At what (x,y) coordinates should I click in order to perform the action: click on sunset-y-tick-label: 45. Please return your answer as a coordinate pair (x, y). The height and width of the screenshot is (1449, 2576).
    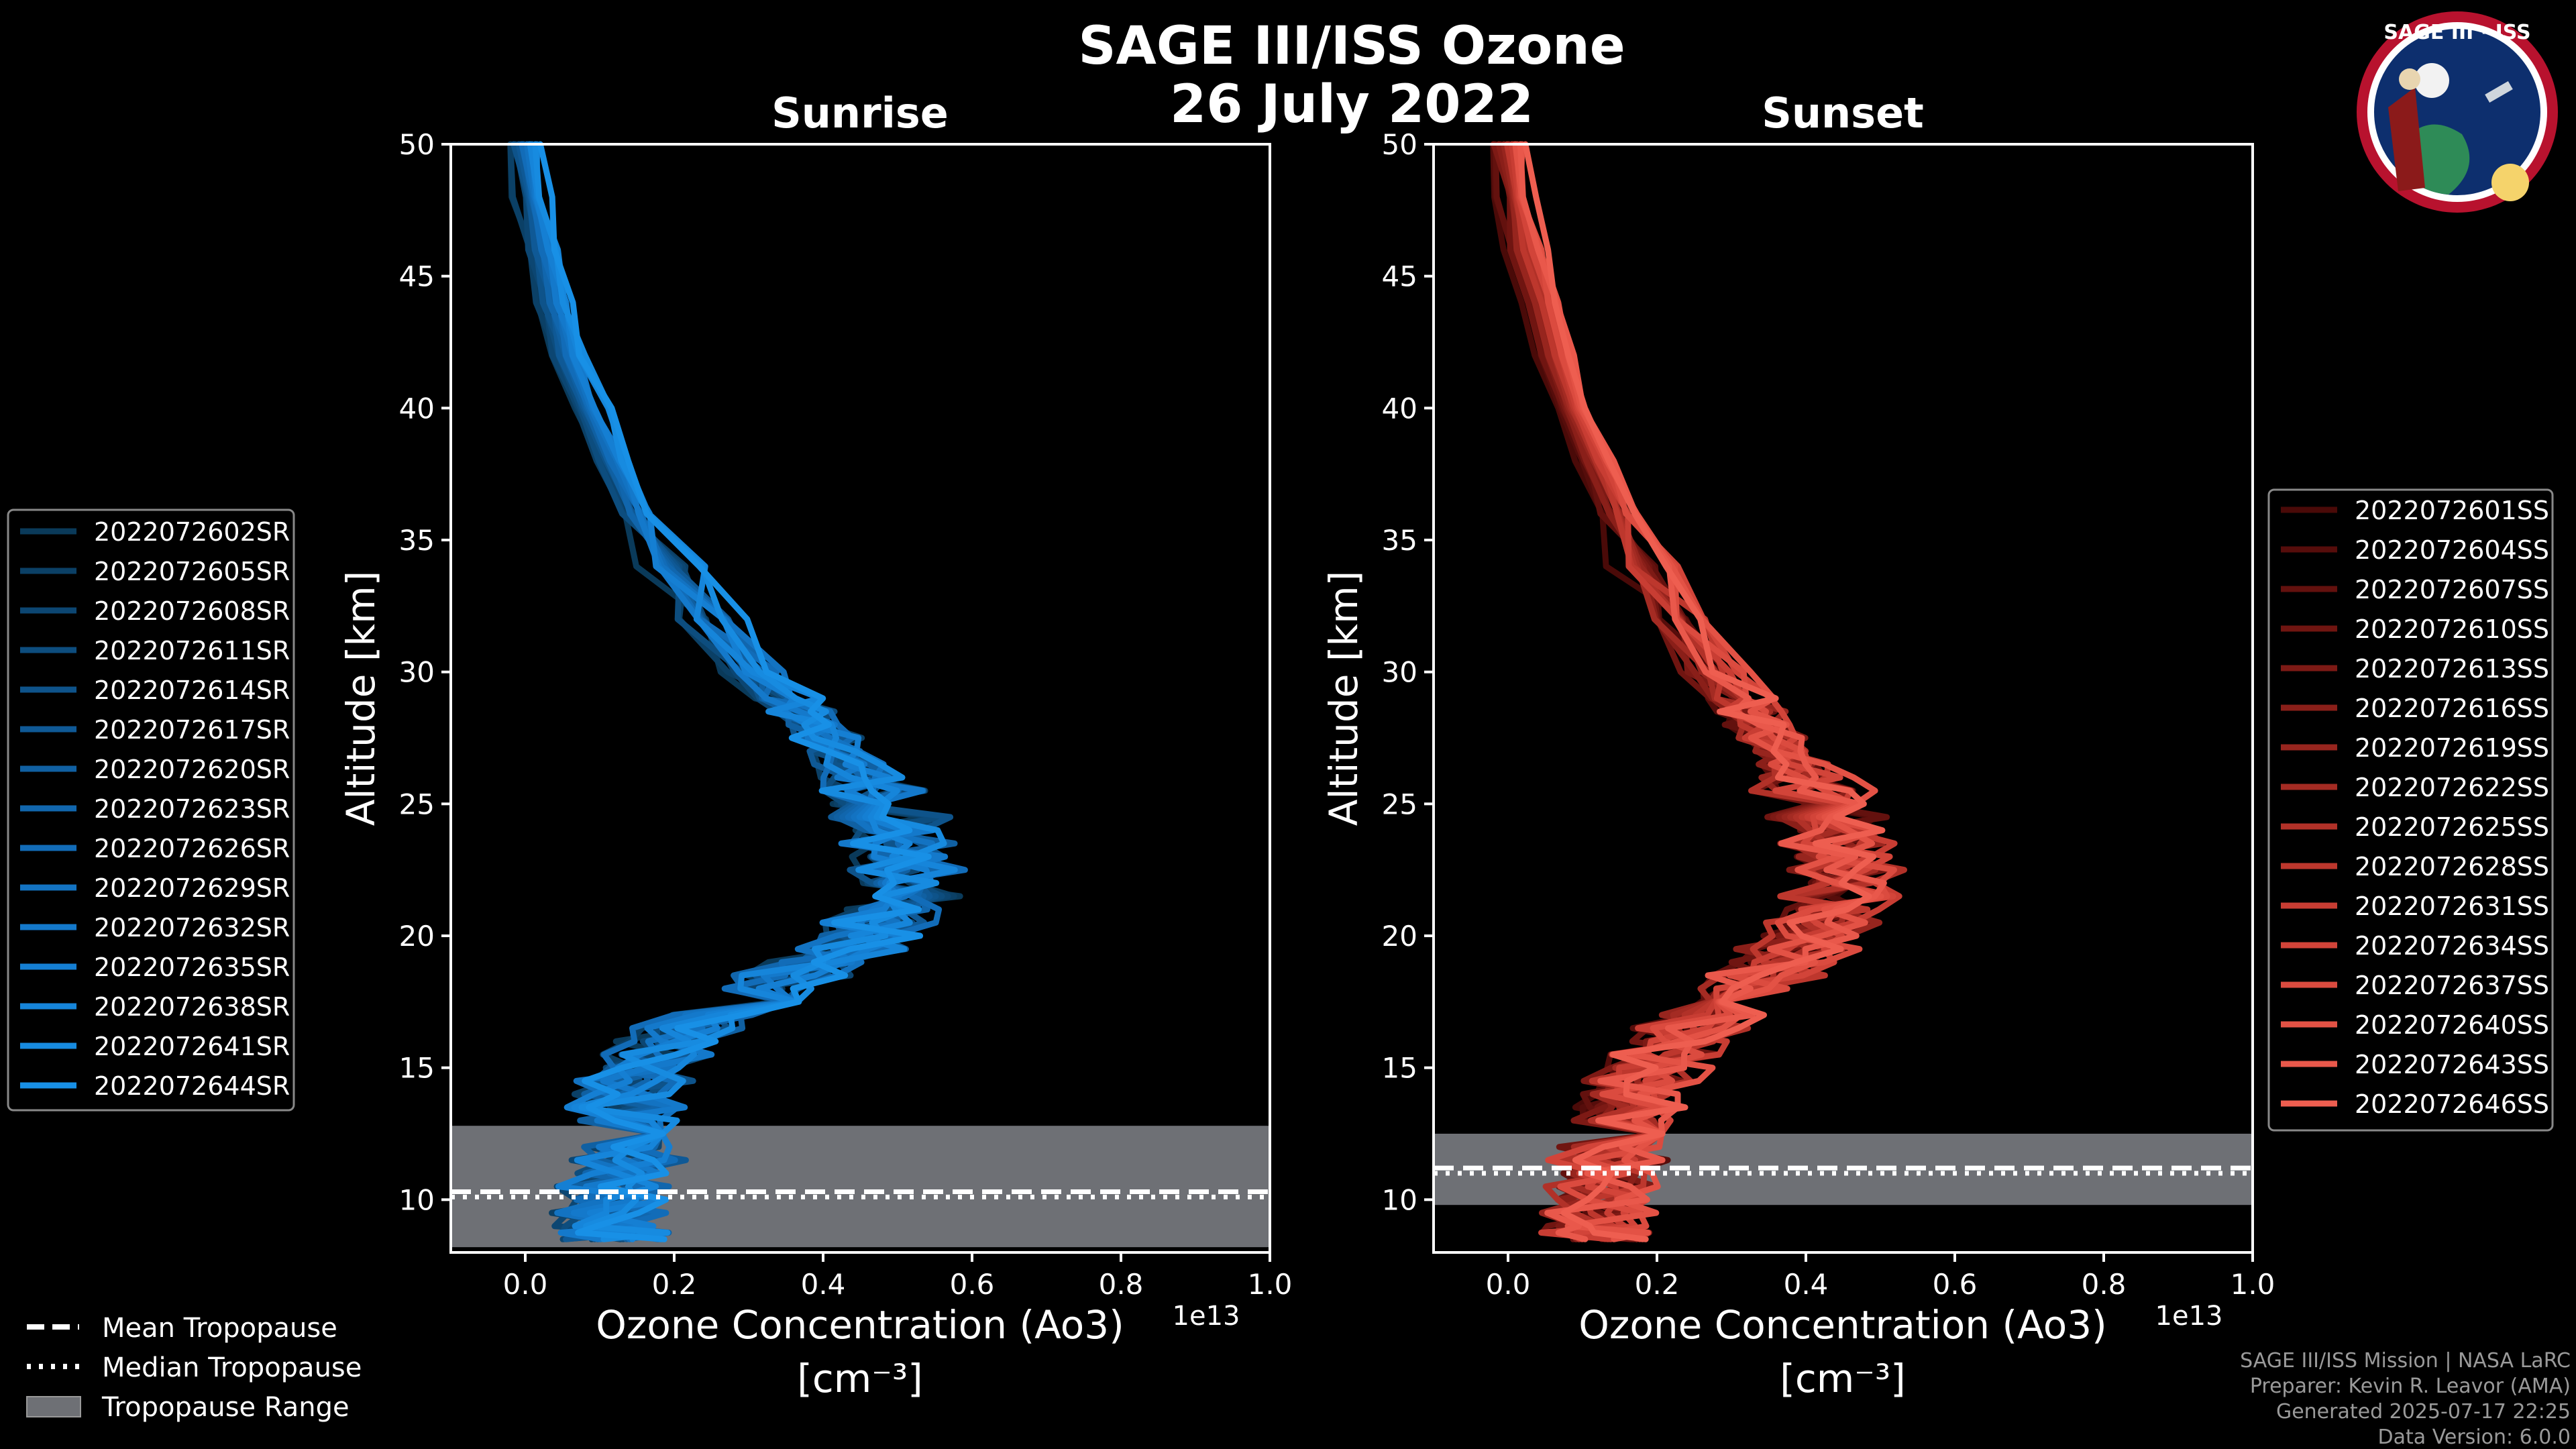
    Looking at the image, I should click on (1399, 276).